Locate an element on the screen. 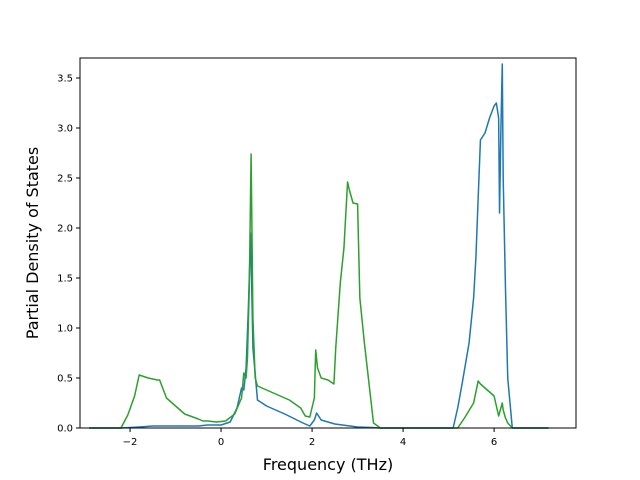 The height and width of the screenshot is (480, 640). x-ticks: −2 0 2 4 6 is located at coordinates (310, 438).